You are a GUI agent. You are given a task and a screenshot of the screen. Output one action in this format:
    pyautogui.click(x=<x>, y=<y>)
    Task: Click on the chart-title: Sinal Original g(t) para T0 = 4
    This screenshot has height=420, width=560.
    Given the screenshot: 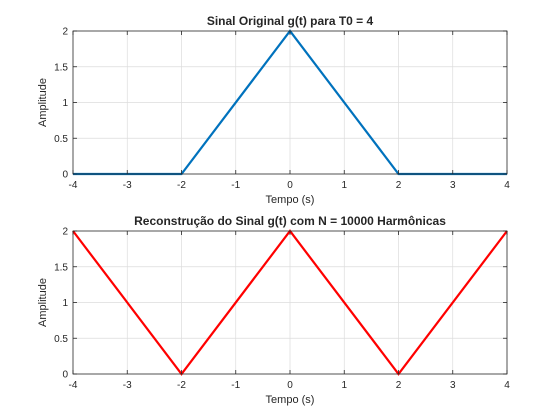 What is the action you would take?
    pyautogui.click(x=290, y=21)
    